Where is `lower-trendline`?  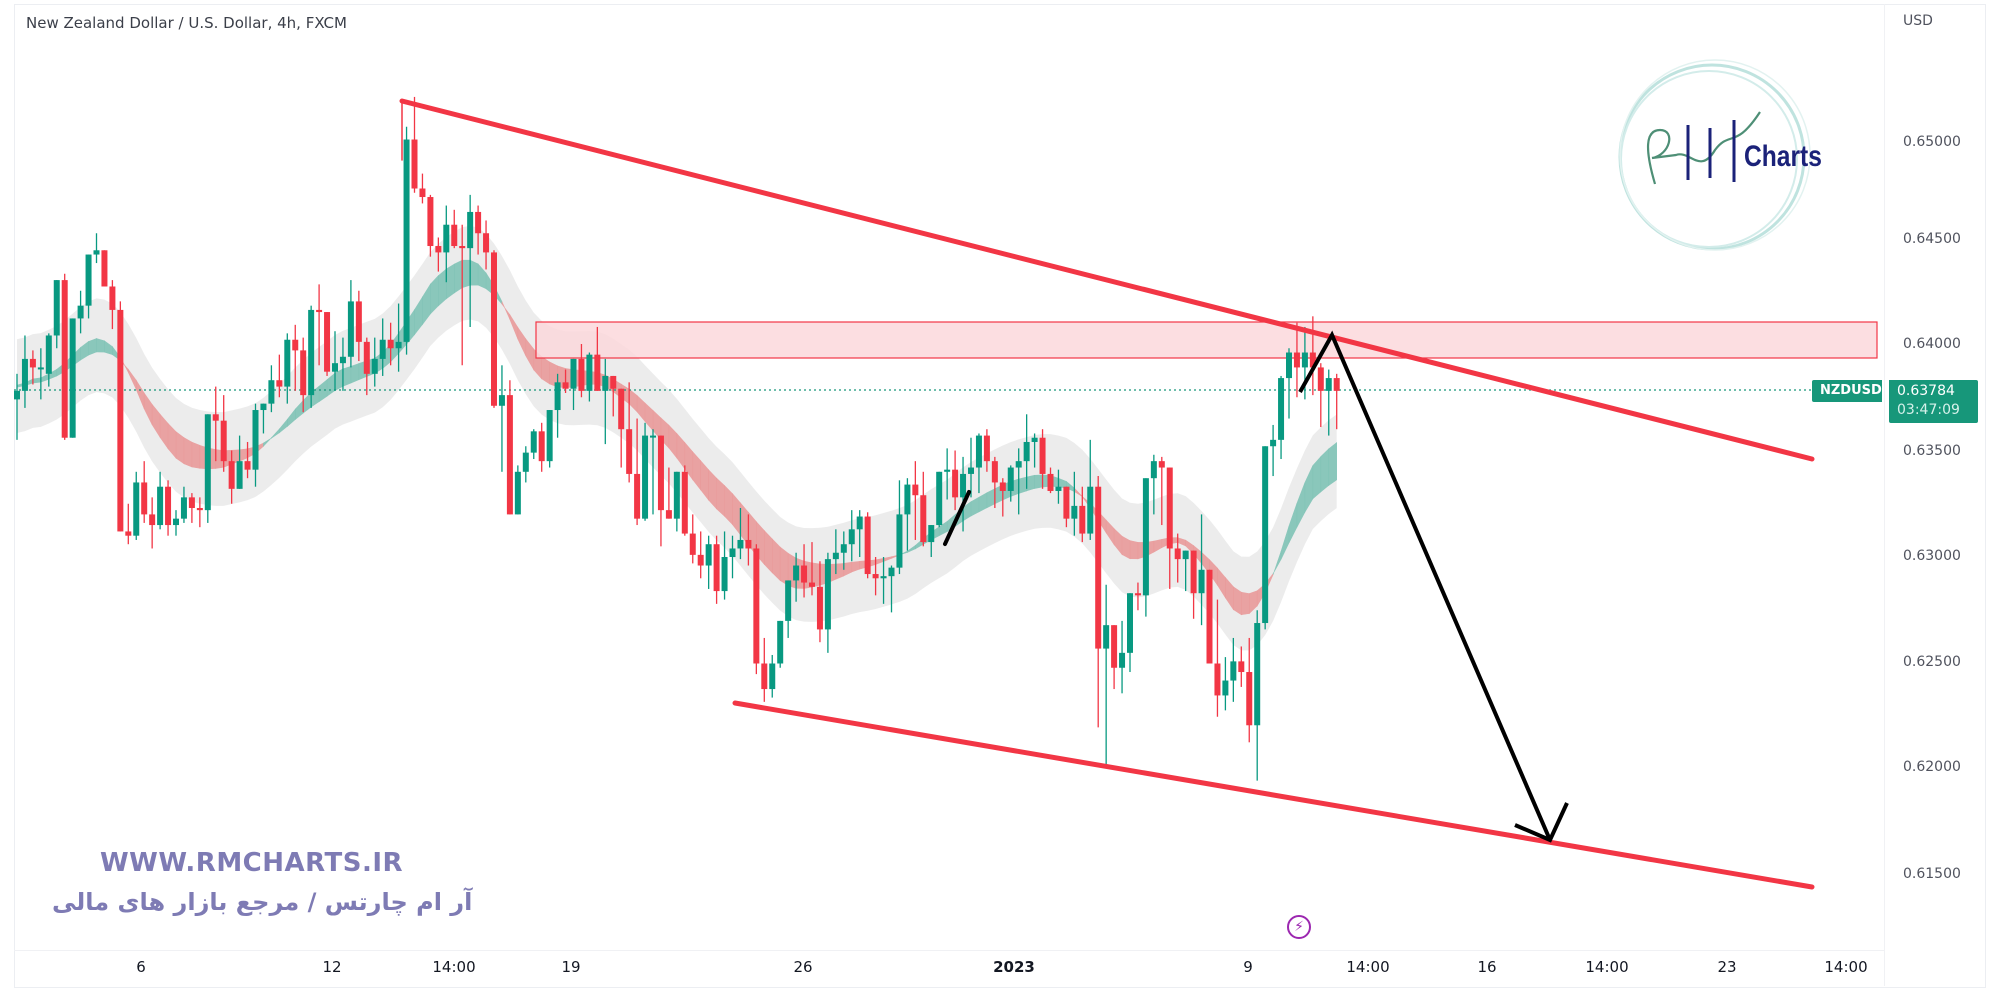
lower-trendline is located at coordinates (1273, 795).